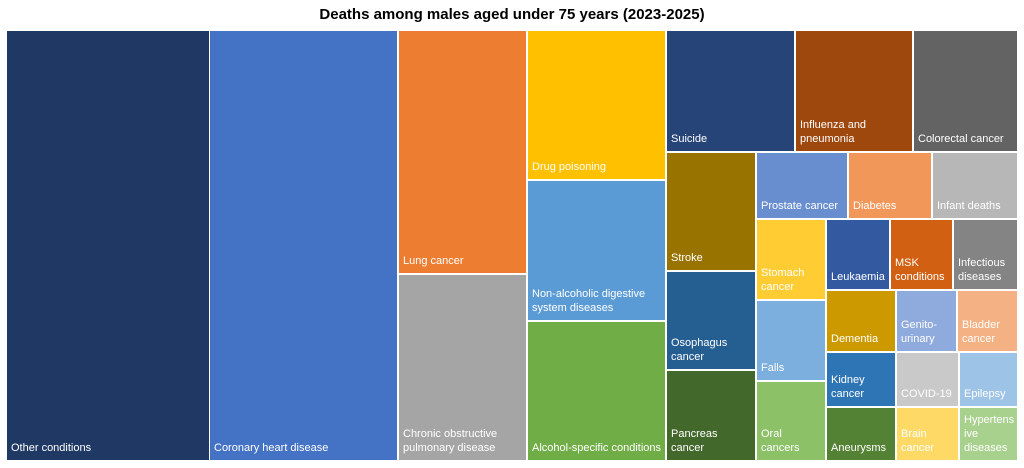 The width and height of the screenshot is (1024, 468). I want to click on tile-label: COVID-19, so click(926, 394).